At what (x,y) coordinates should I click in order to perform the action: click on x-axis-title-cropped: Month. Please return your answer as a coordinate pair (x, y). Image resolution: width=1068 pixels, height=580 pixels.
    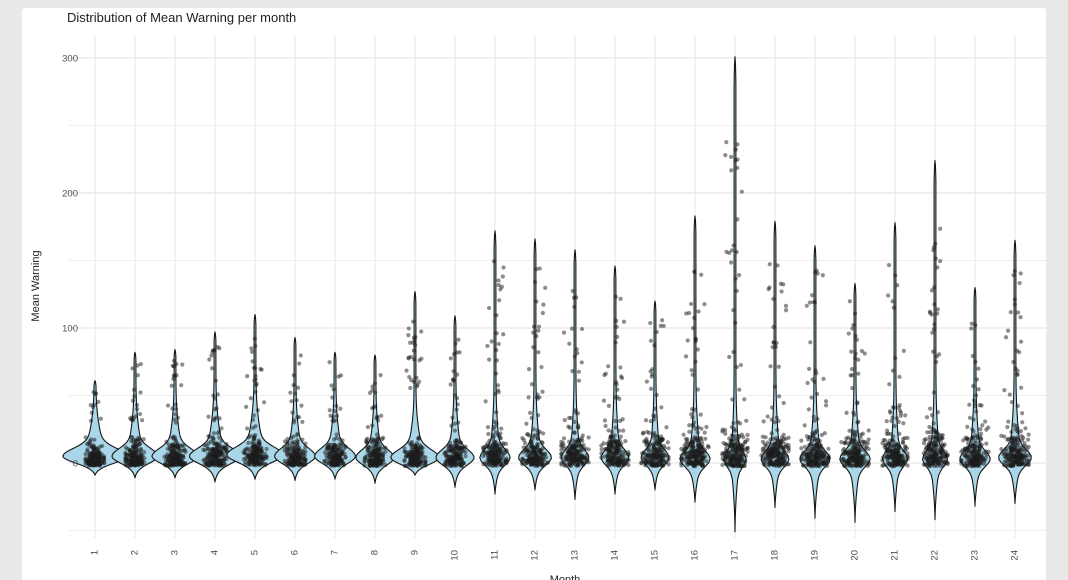
    Looking at the image, I should click on (565, 577).